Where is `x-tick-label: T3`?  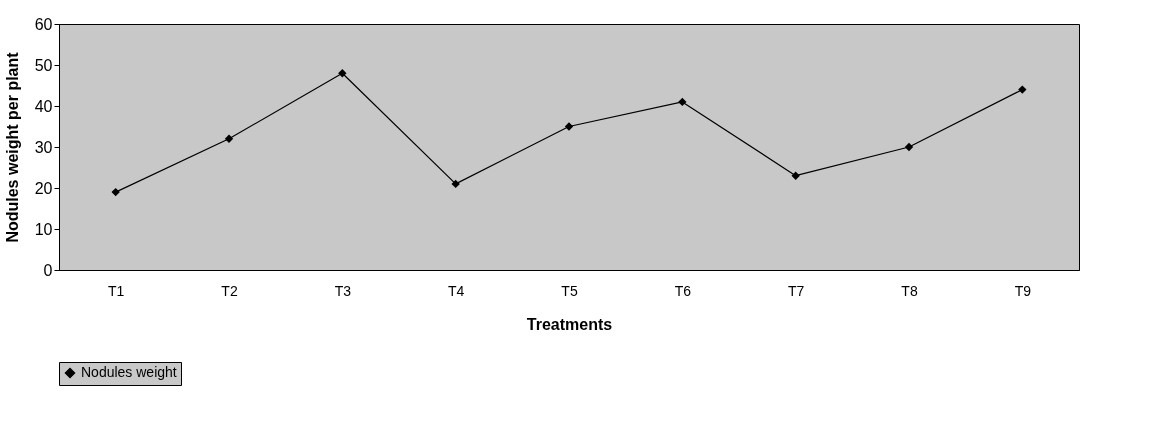 x-tick-label: T3 is located at coordinates (343, 290).